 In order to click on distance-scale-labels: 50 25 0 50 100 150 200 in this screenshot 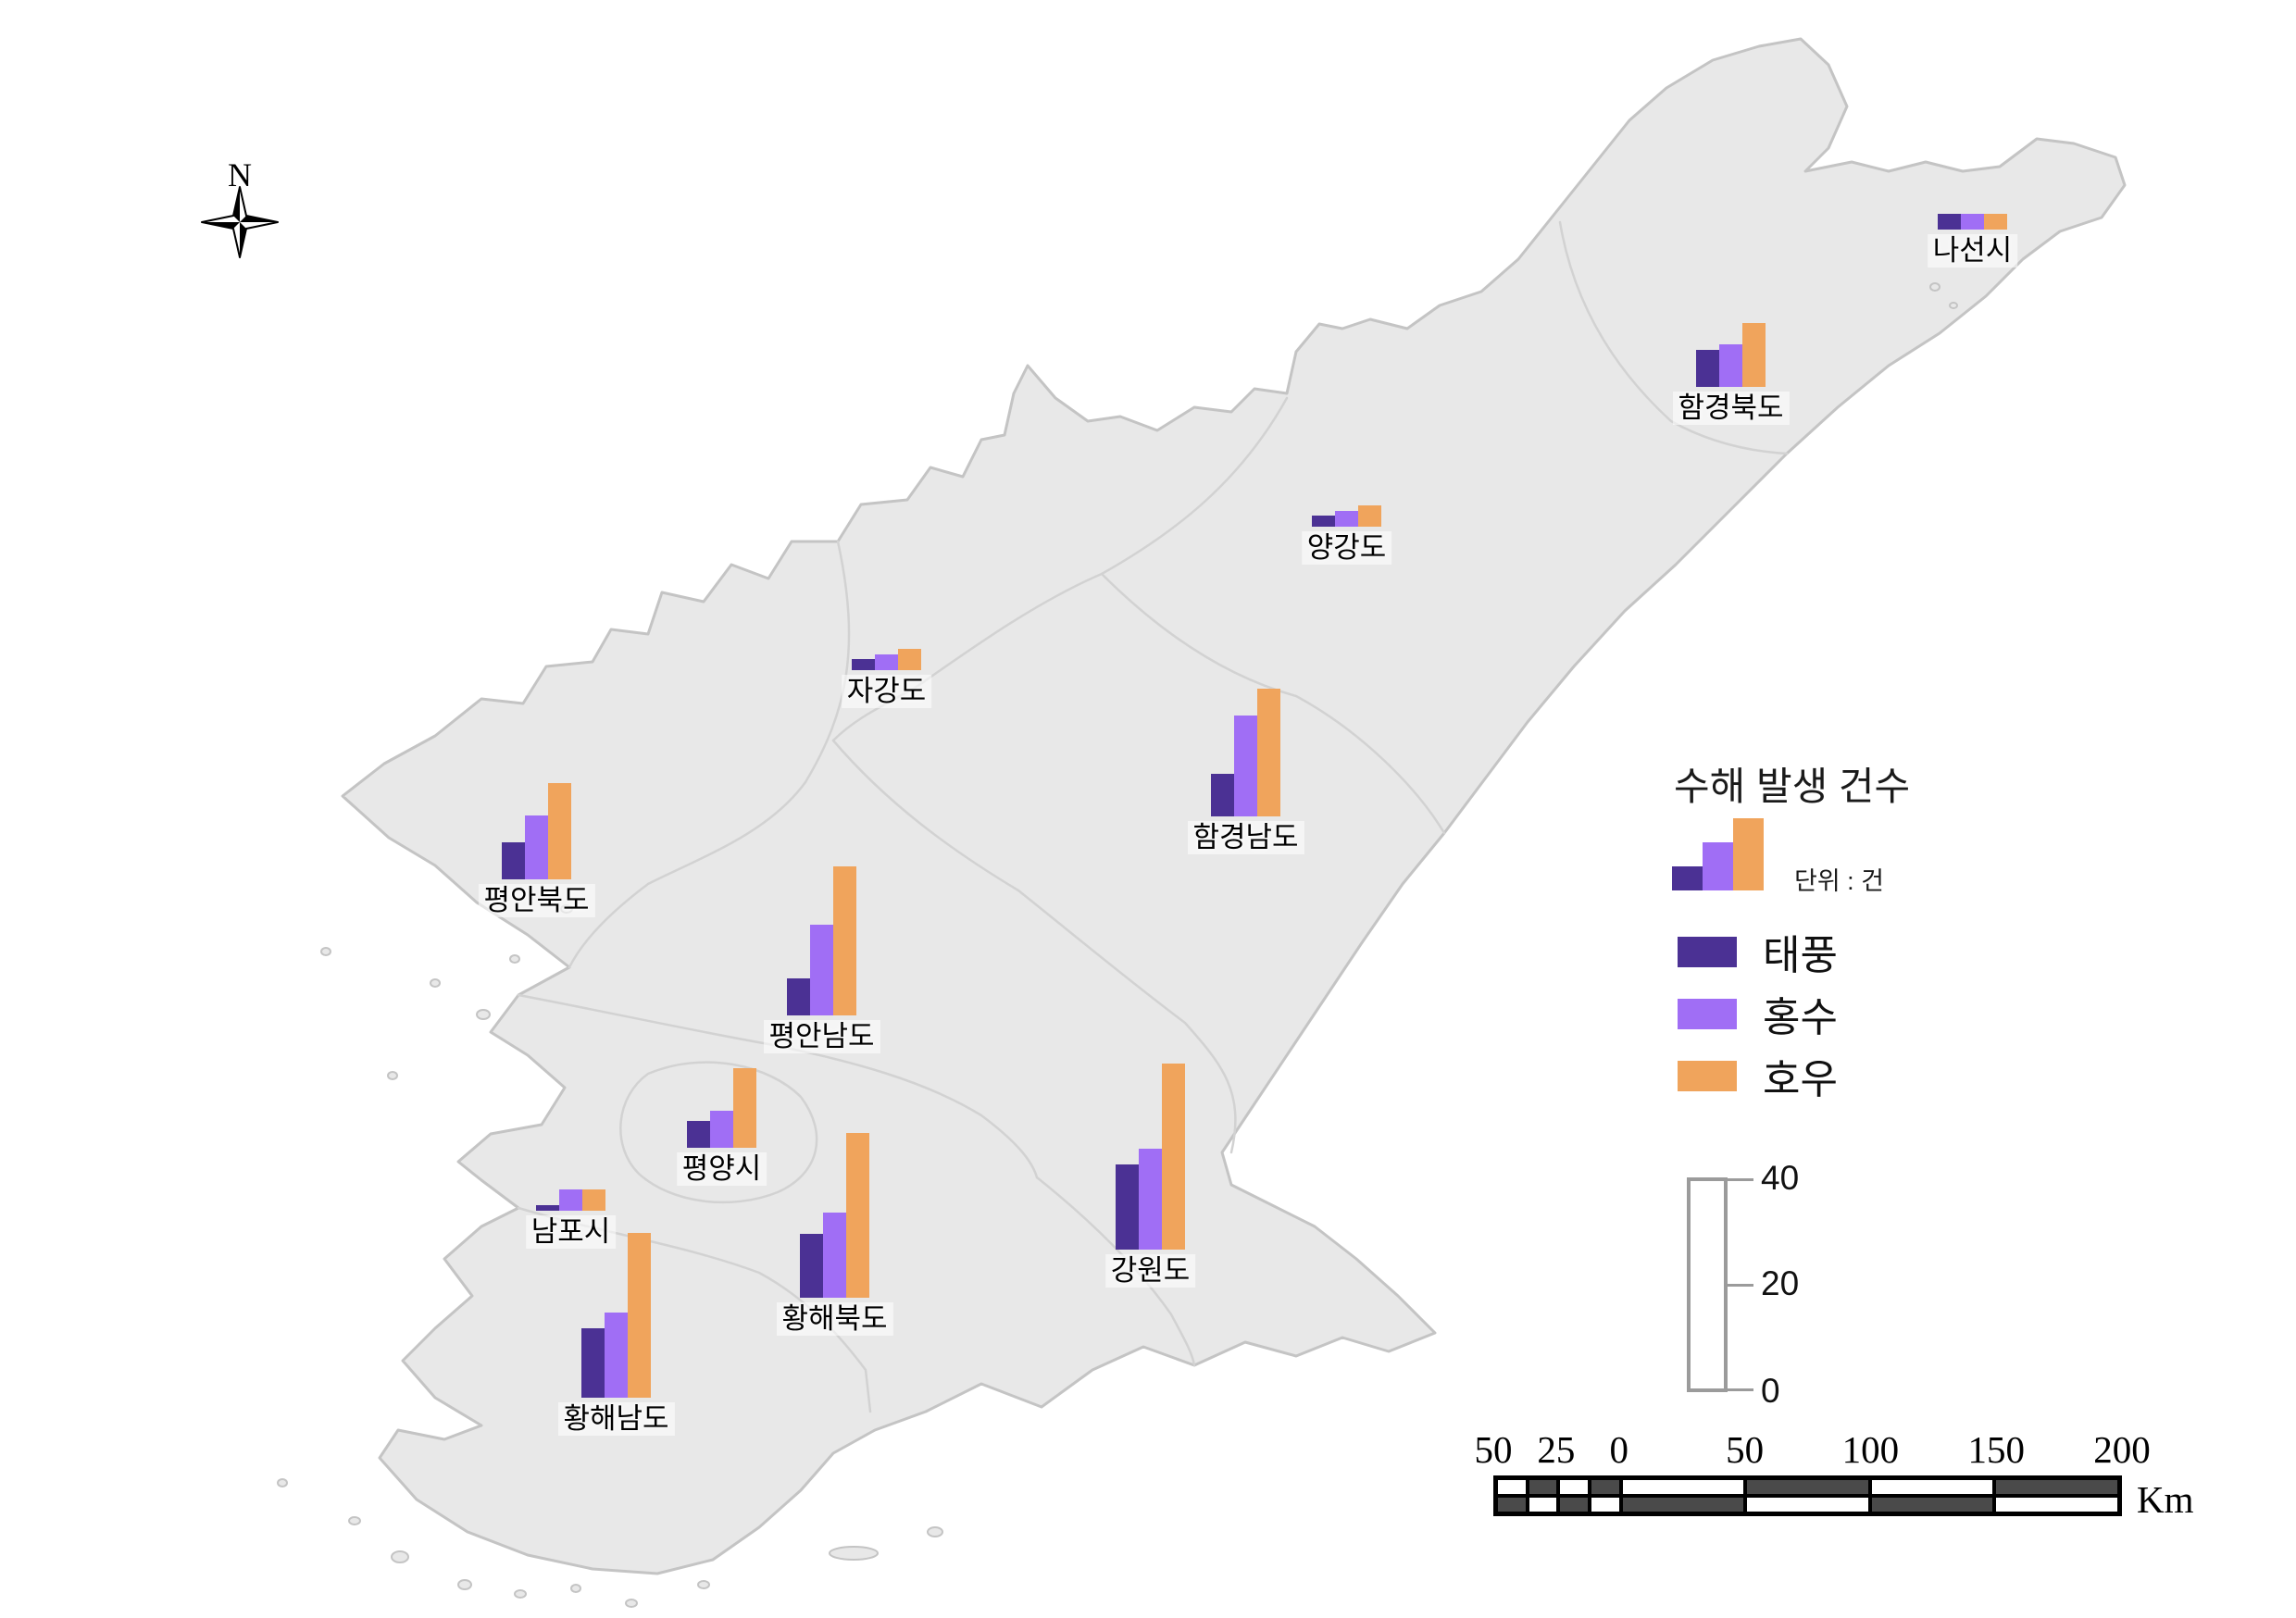, I will do `click(1813, 1449)`.